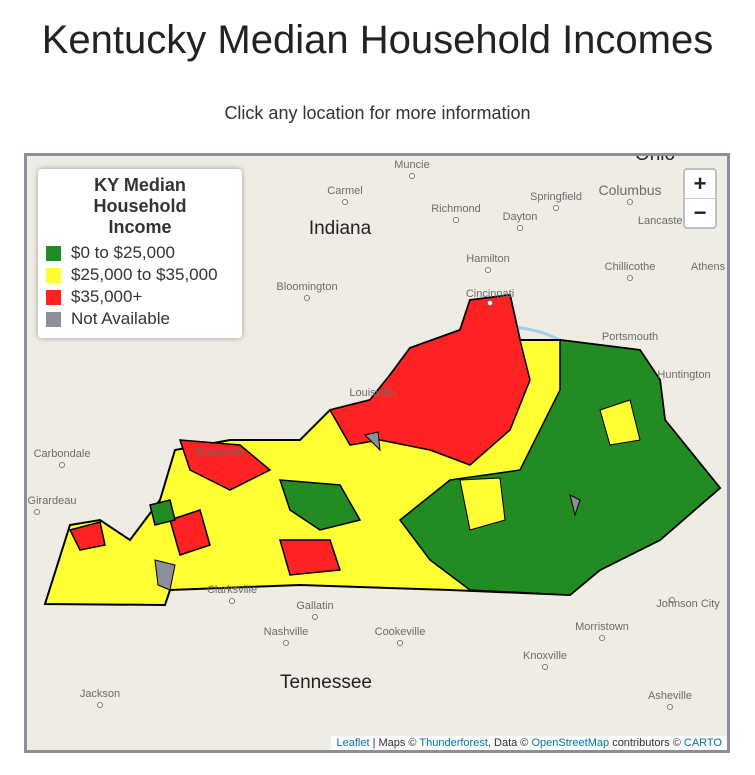 This screenshot has width=755, height=775. I want to click on place-label: Hamilton, so click(487, 259).